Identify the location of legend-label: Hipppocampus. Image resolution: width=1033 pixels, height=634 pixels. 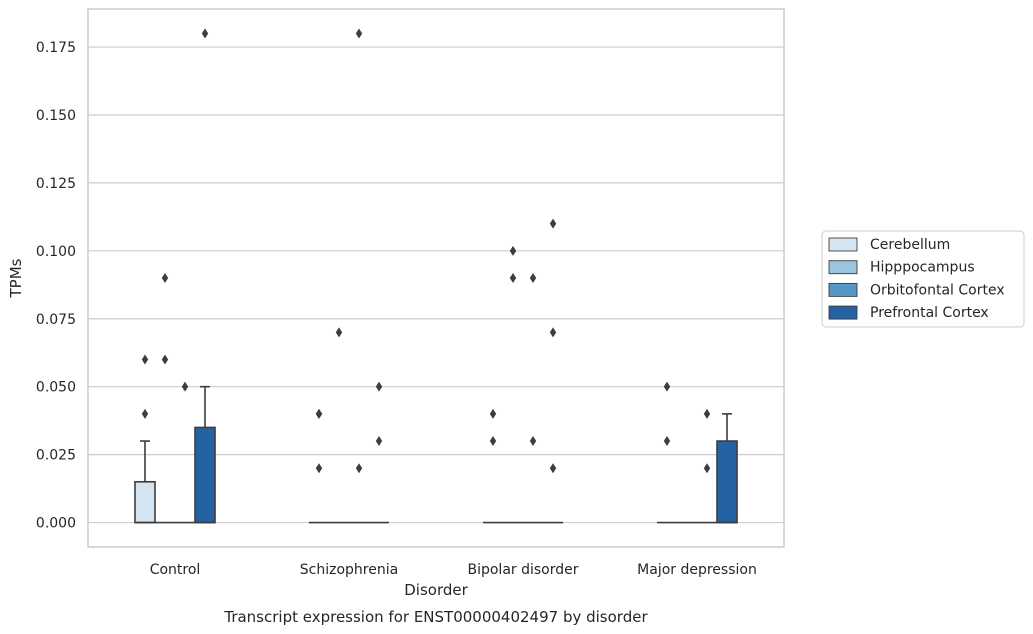
(922, 268).